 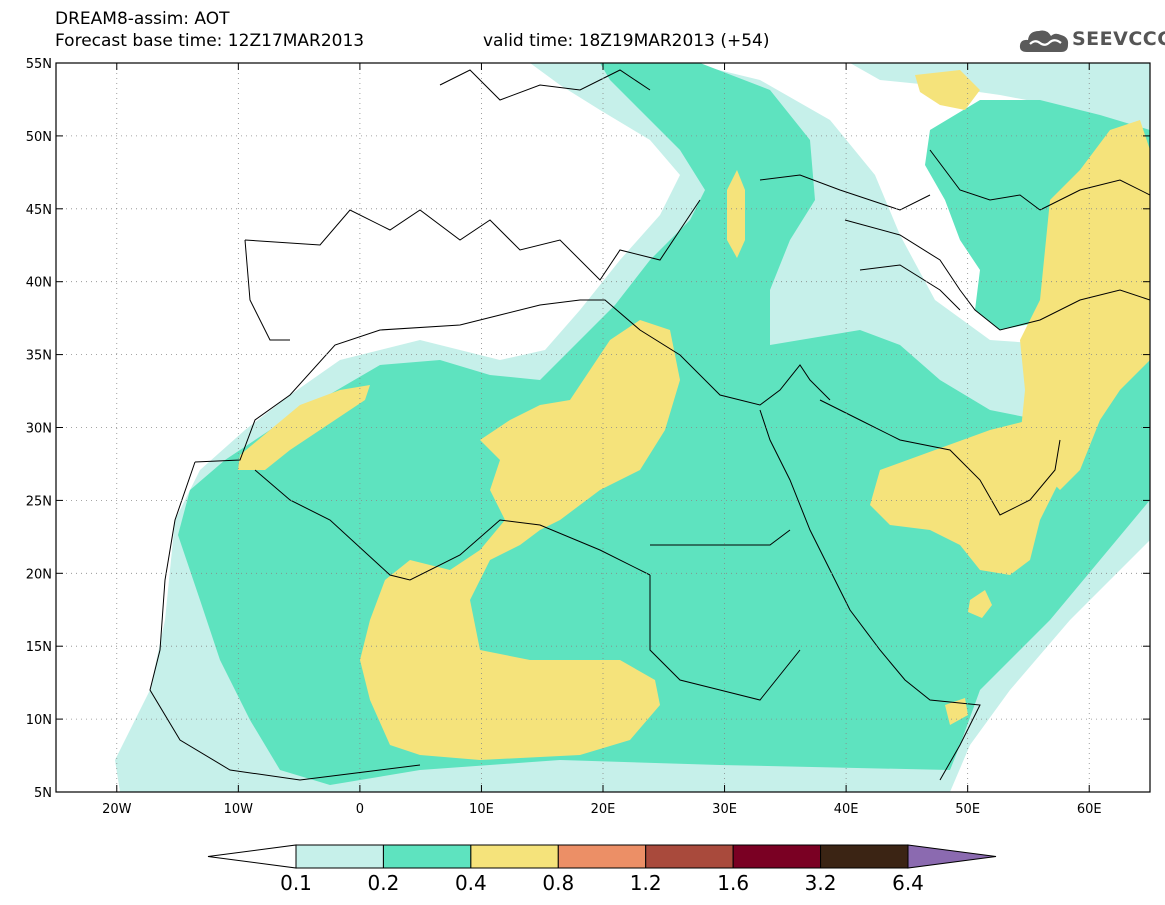 What do you see at coordinates (481, 809) in the screenshot?
I see `lon-tick-label: 10E` at bounding box center [481, 809].